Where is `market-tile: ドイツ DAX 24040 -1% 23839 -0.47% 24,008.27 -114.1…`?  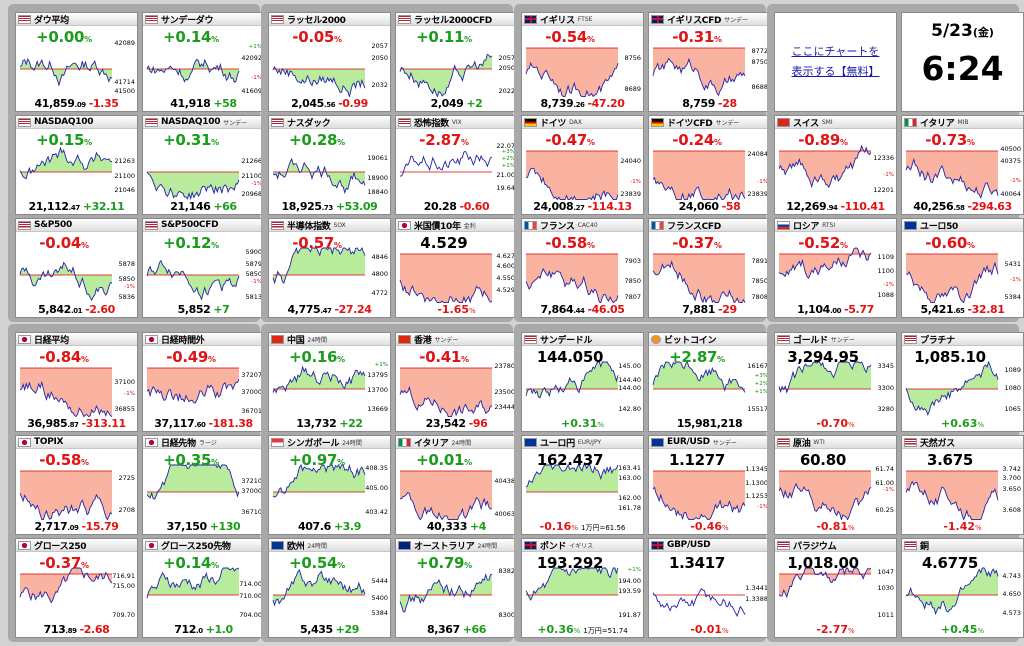 market-tile: ドイツ DAX 24040 -1% 23839 -0.47% 24,008.27 -114.1… is located at coordinates (582, 165).